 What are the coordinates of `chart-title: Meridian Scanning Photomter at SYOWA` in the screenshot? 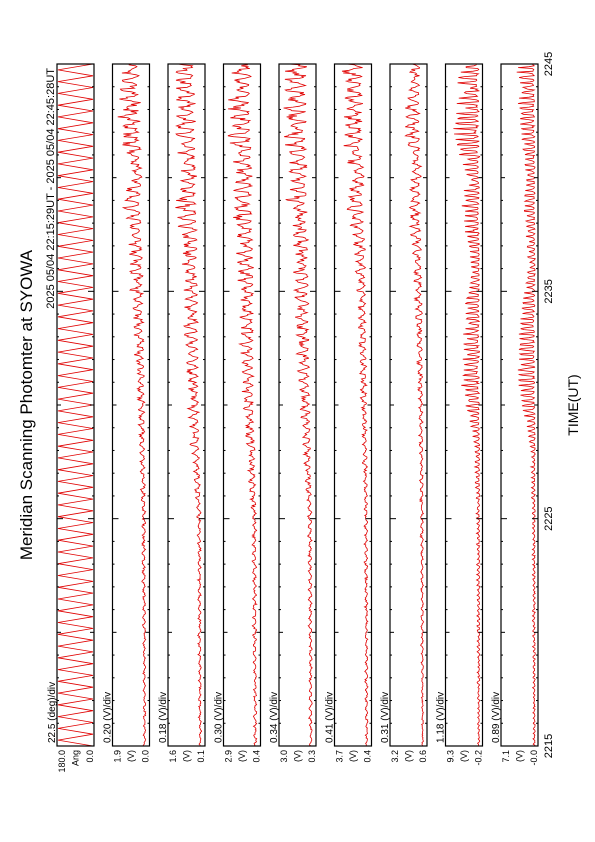 It's located at (26, 404).